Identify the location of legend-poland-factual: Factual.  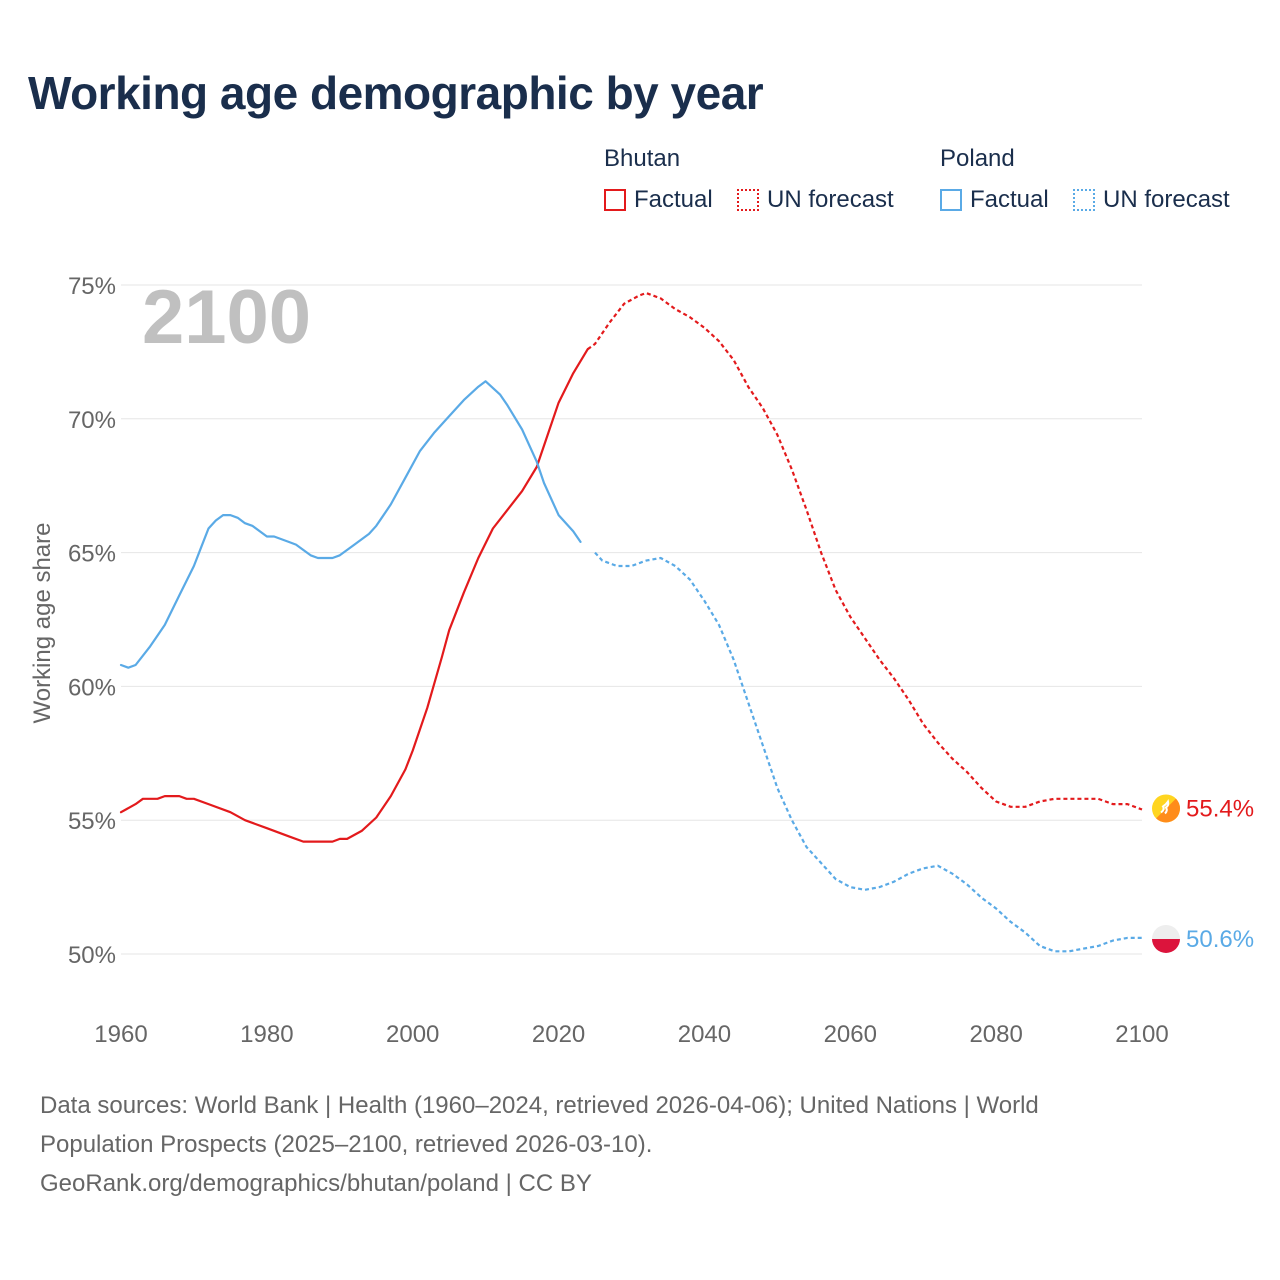
(994, 200).